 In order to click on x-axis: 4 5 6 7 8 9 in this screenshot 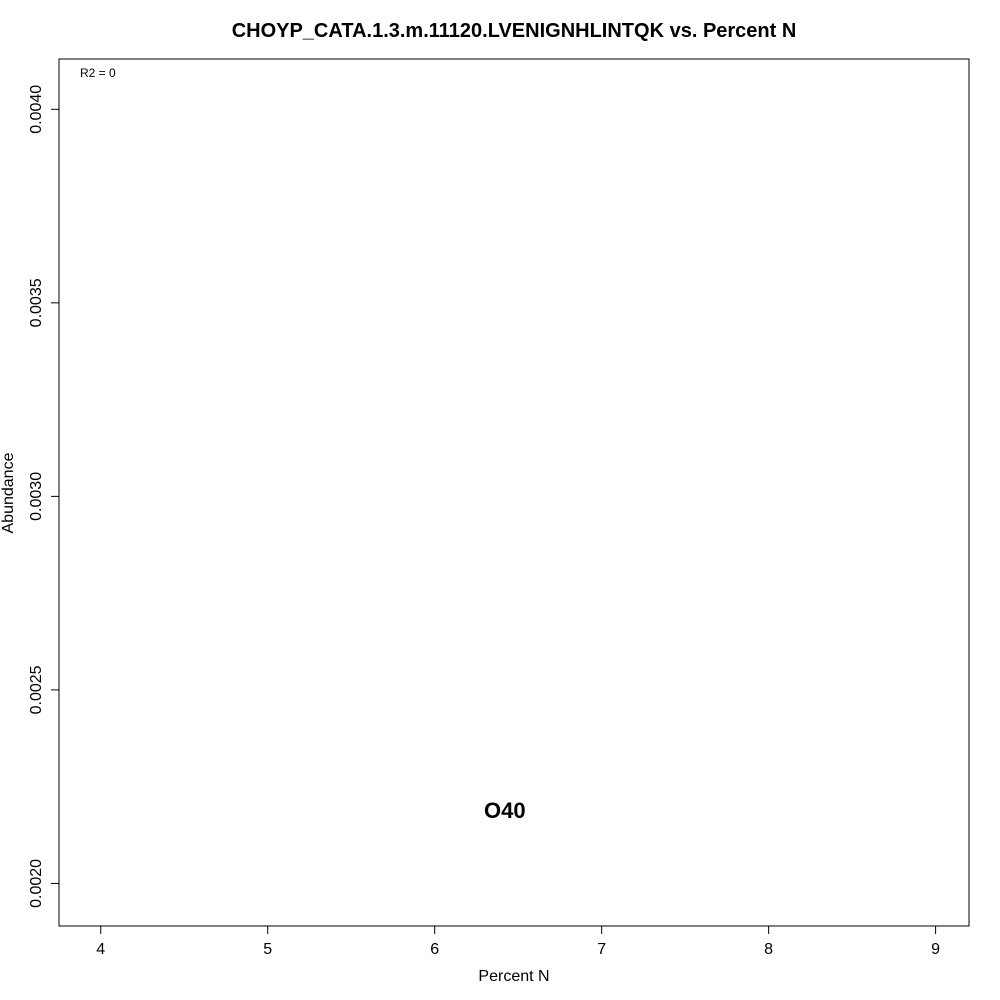, I will do `click(518, 942)`.